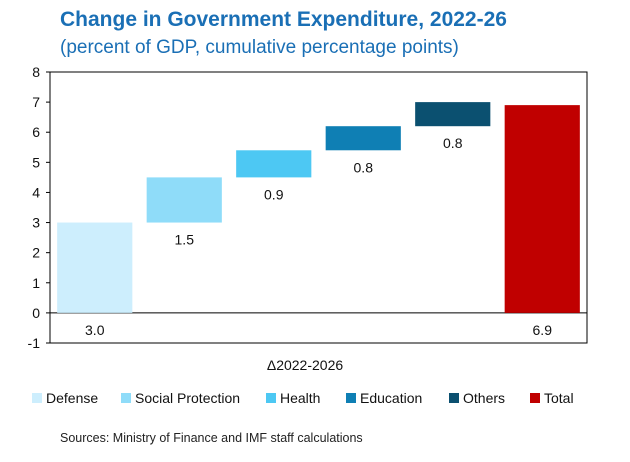 The image size is (630, 462). Describe the element at coordinates (274, 194) in the screenshot. I see `data-label: 0.9` at that location.